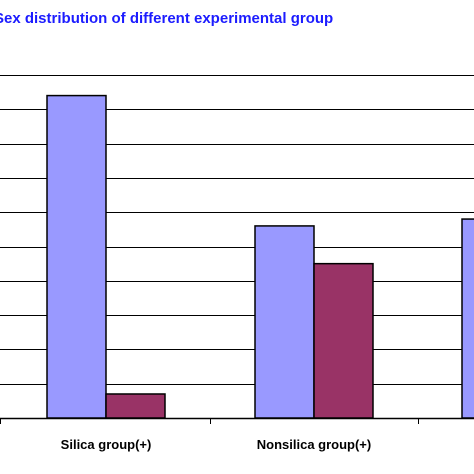 The image size is (474, 474). I want to click on category-label: Silica group(+), so click(106, 444).